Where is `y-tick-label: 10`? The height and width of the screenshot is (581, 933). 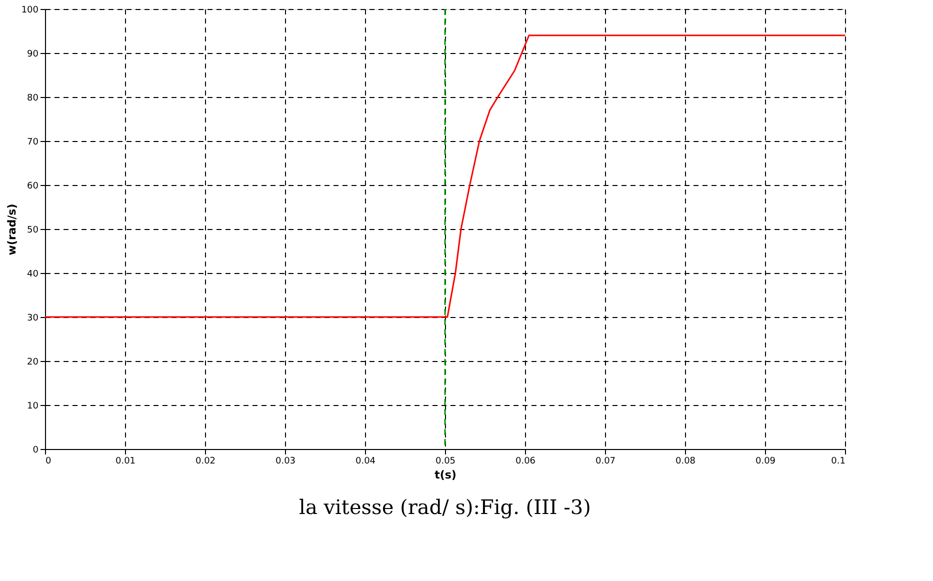
y-tick-label: 10 is located at coordinates (33, 407).